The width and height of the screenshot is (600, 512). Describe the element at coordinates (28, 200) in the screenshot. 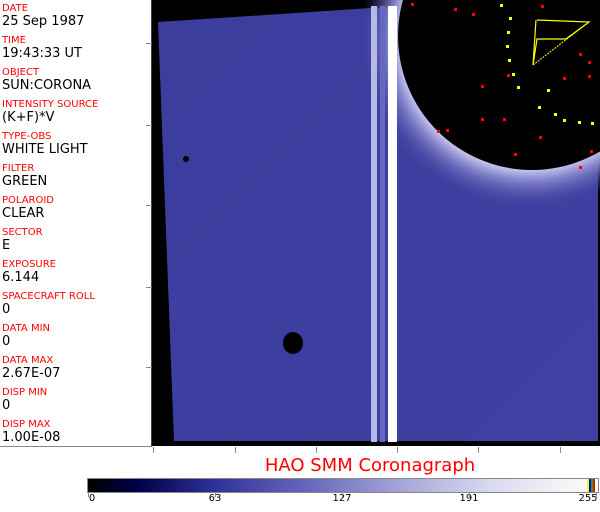

I see `field-label: POLAROID` at that location.